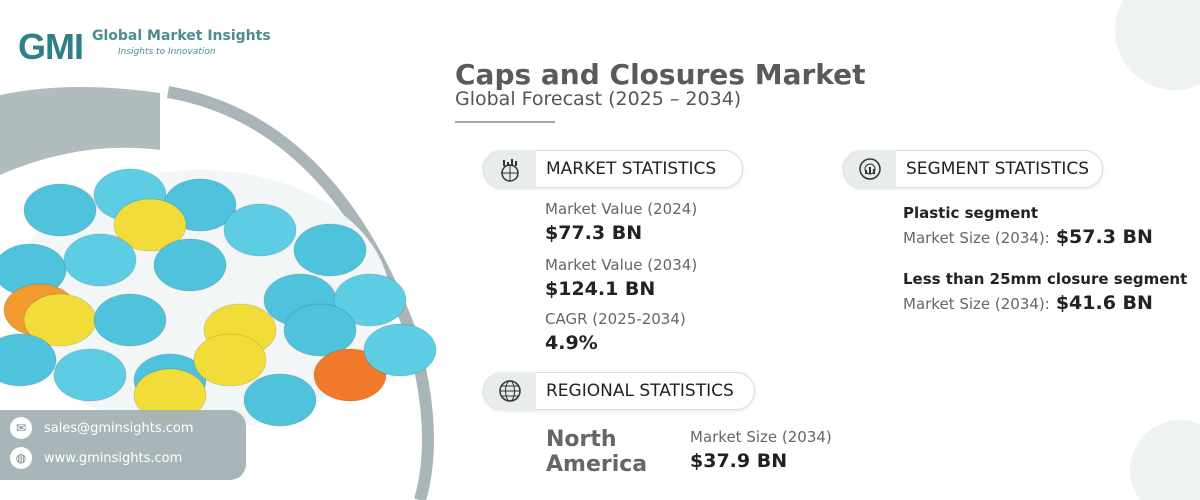 The width and height of the screenshot is (1200, 500). I want to click on logo: GMI, so click(51, 46).